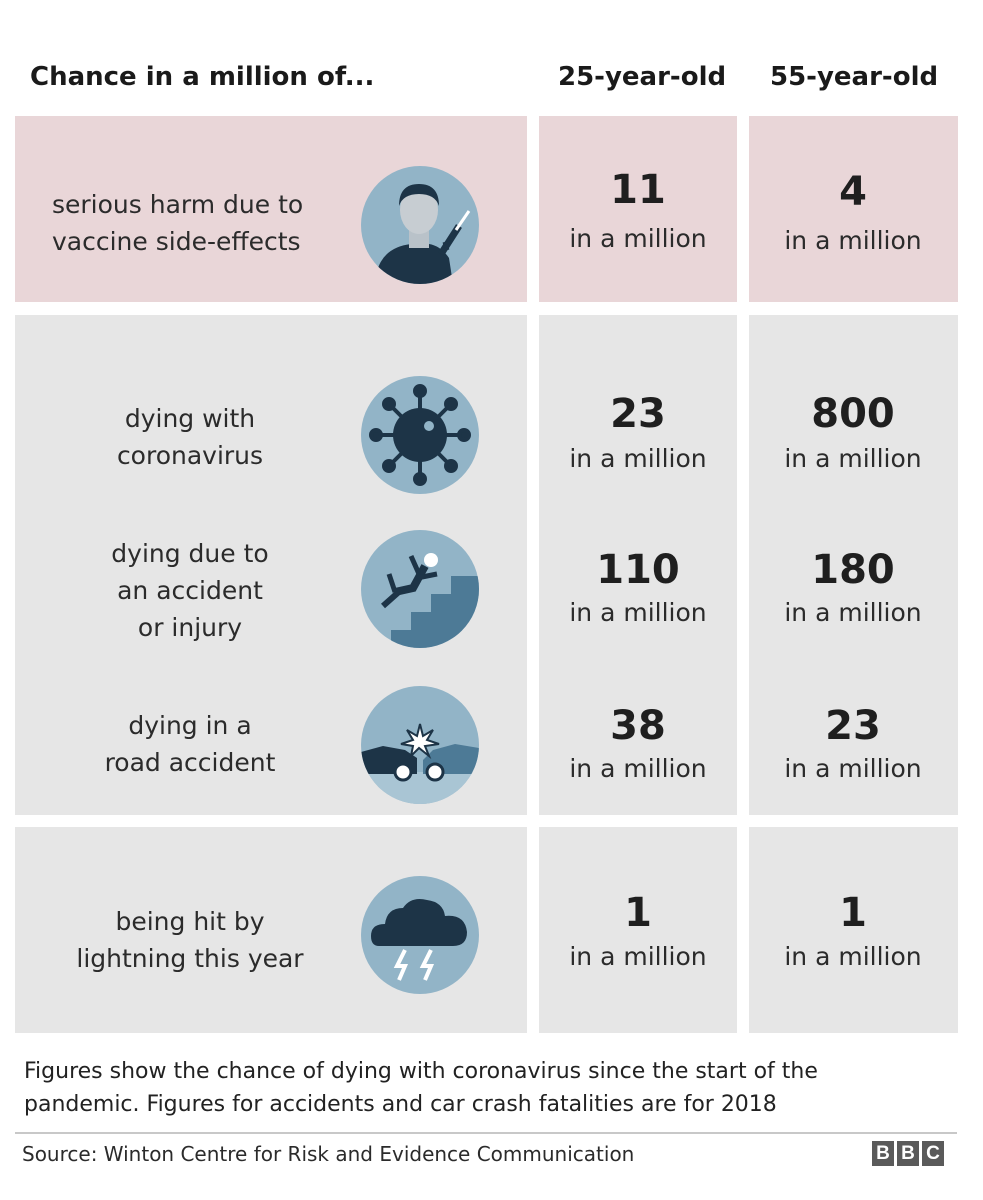 The width and height of the screenshot is (983, 1200). I want to click on lightning-55-panel, so click(853, 930).